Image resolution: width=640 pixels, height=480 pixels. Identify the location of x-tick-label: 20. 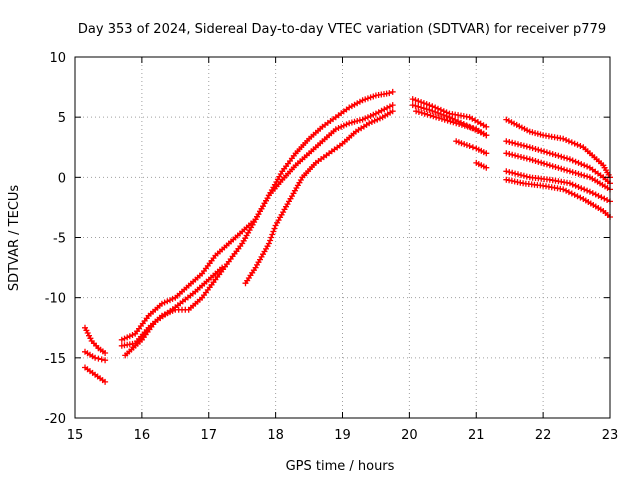
(409, 435).